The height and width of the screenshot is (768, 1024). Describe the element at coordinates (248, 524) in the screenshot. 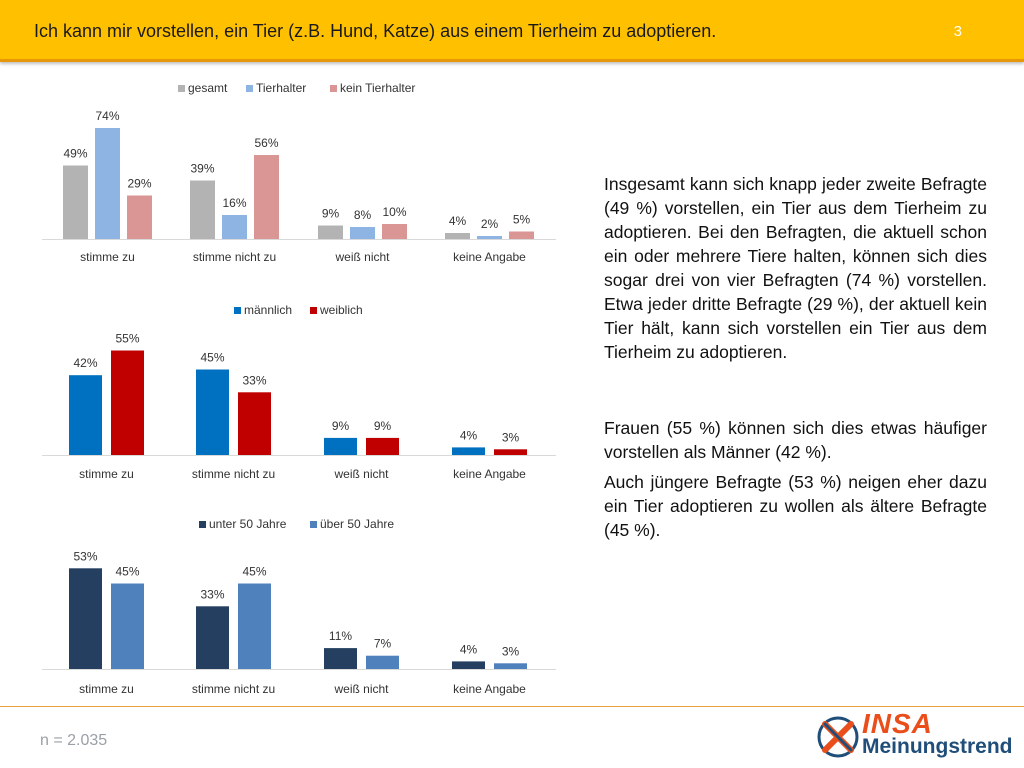

I see `chart3-legend-label-1: unter 50 Jahre` at that location.